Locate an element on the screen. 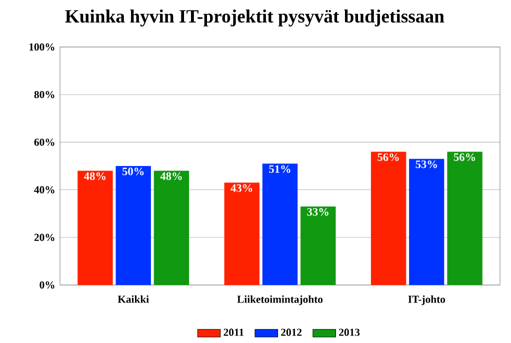 The height and width of the screenshot is (343, 511). data-label: 33% is located at coordinates (317, 212).